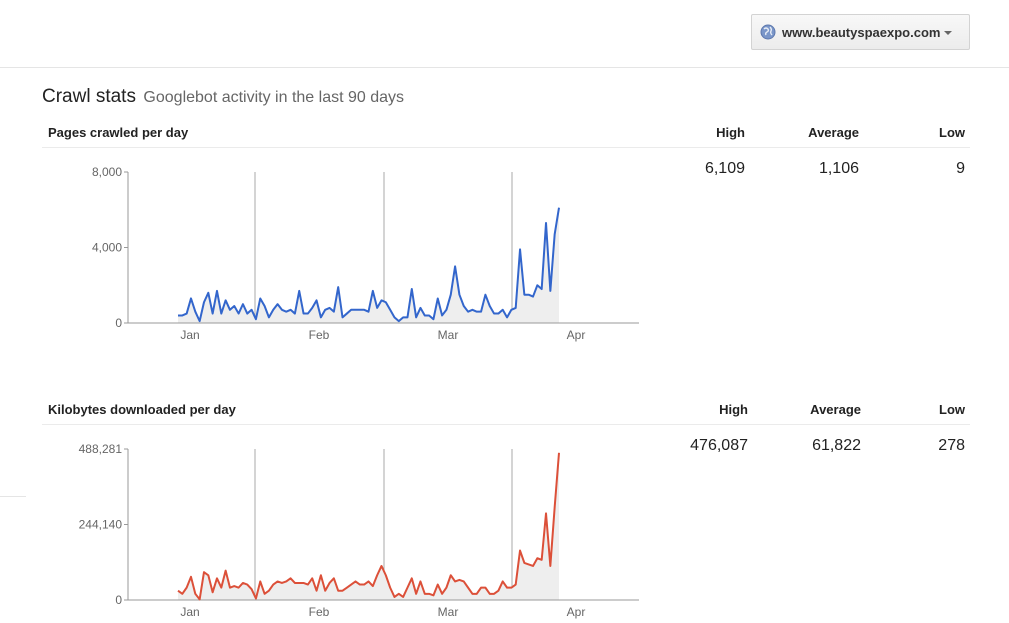 This screenshot has height=623, width=1009. What do you see at coordinates (101, 449) in the screenshot?
I see `y-tick-label: 488,281` at bounding box center [101, 449].